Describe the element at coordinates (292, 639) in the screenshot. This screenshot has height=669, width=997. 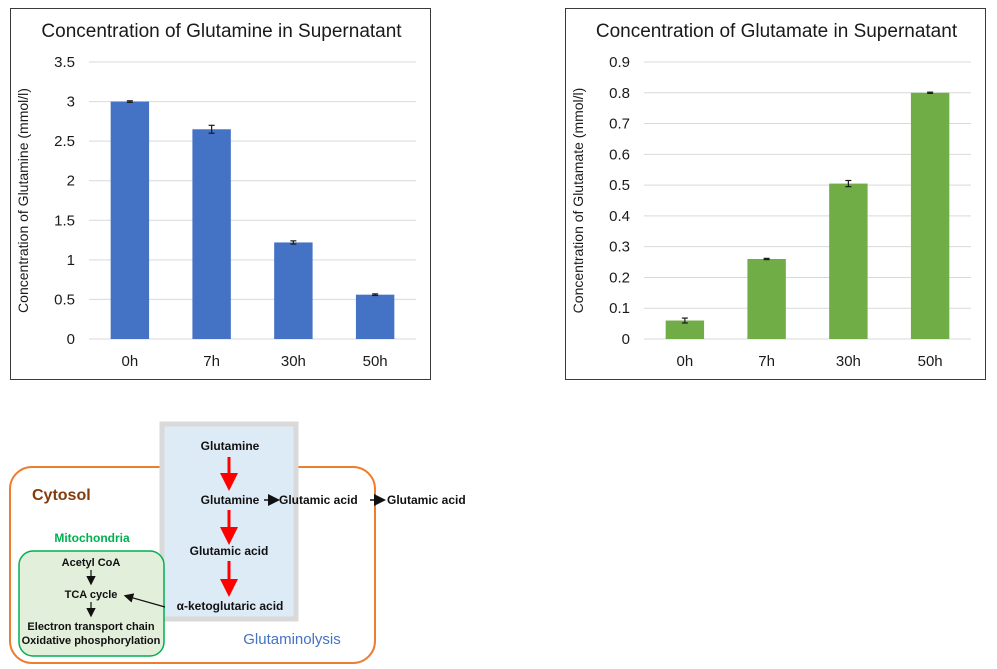
I see `glutaminolysis-label: Glutaminolysis` at that location.